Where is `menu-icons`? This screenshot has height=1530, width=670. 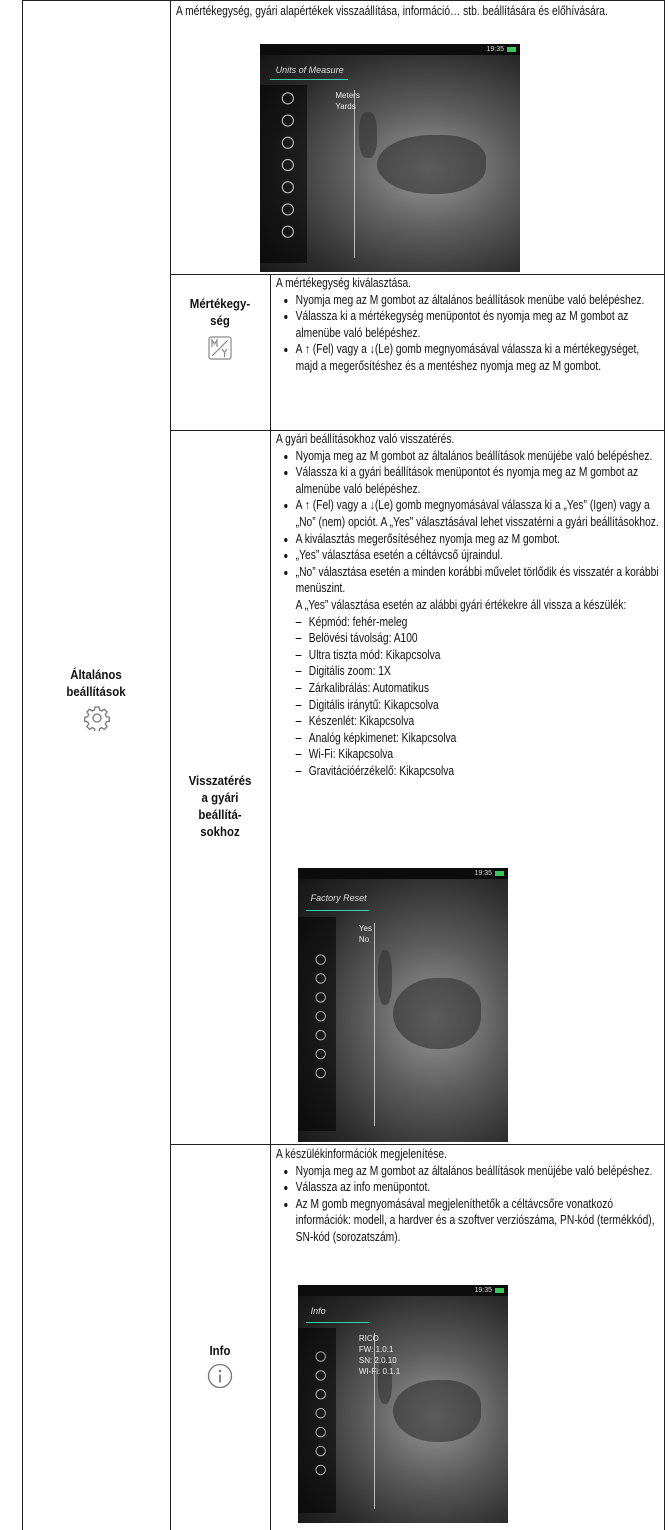 menu-icons is located at coordinates (320, 1016).